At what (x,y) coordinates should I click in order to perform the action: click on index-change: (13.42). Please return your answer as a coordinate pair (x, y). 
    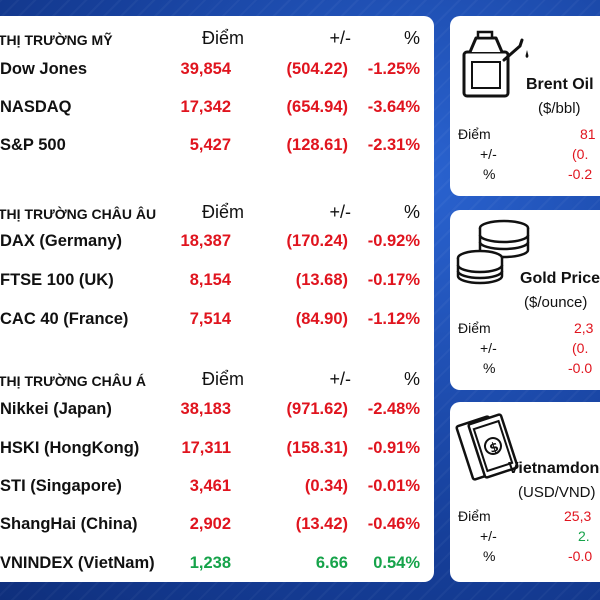
    Looking at the image, I should click on (321, 524).